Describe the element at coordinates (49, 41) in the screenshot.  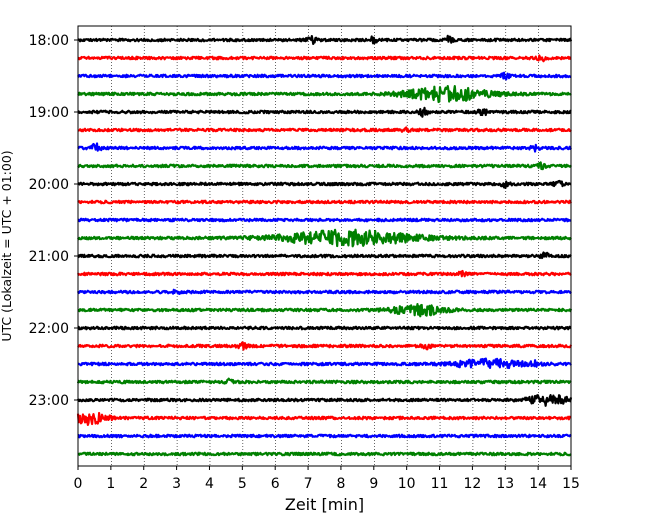
I see `y-tick-label: 18:00` at that location.